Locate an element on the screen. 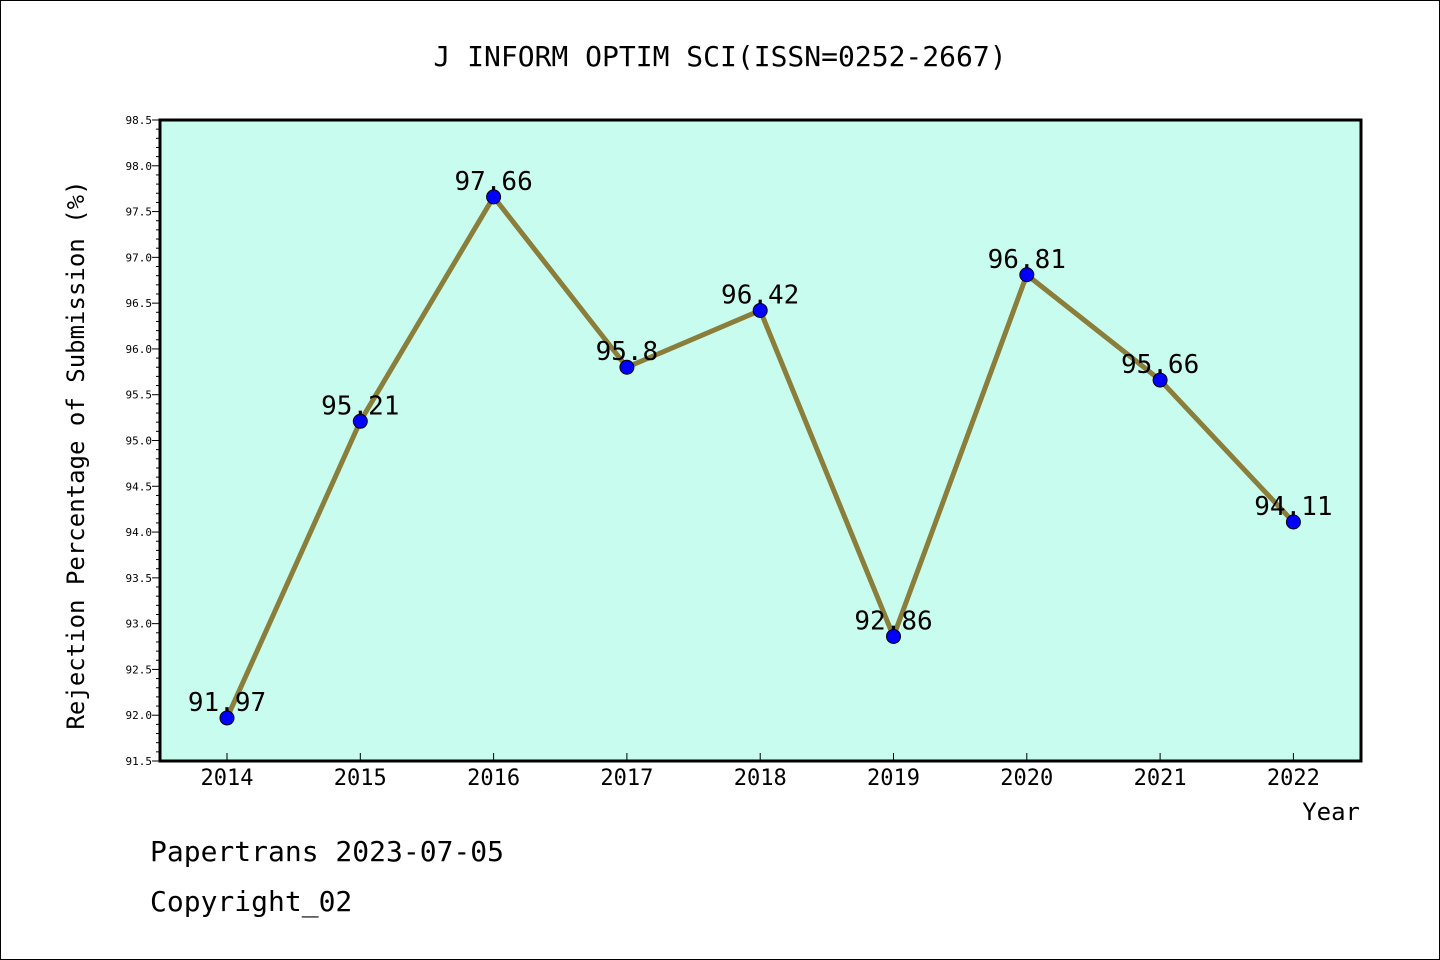  y-tick-label: 93.0 is located at coordinates (139, 624).